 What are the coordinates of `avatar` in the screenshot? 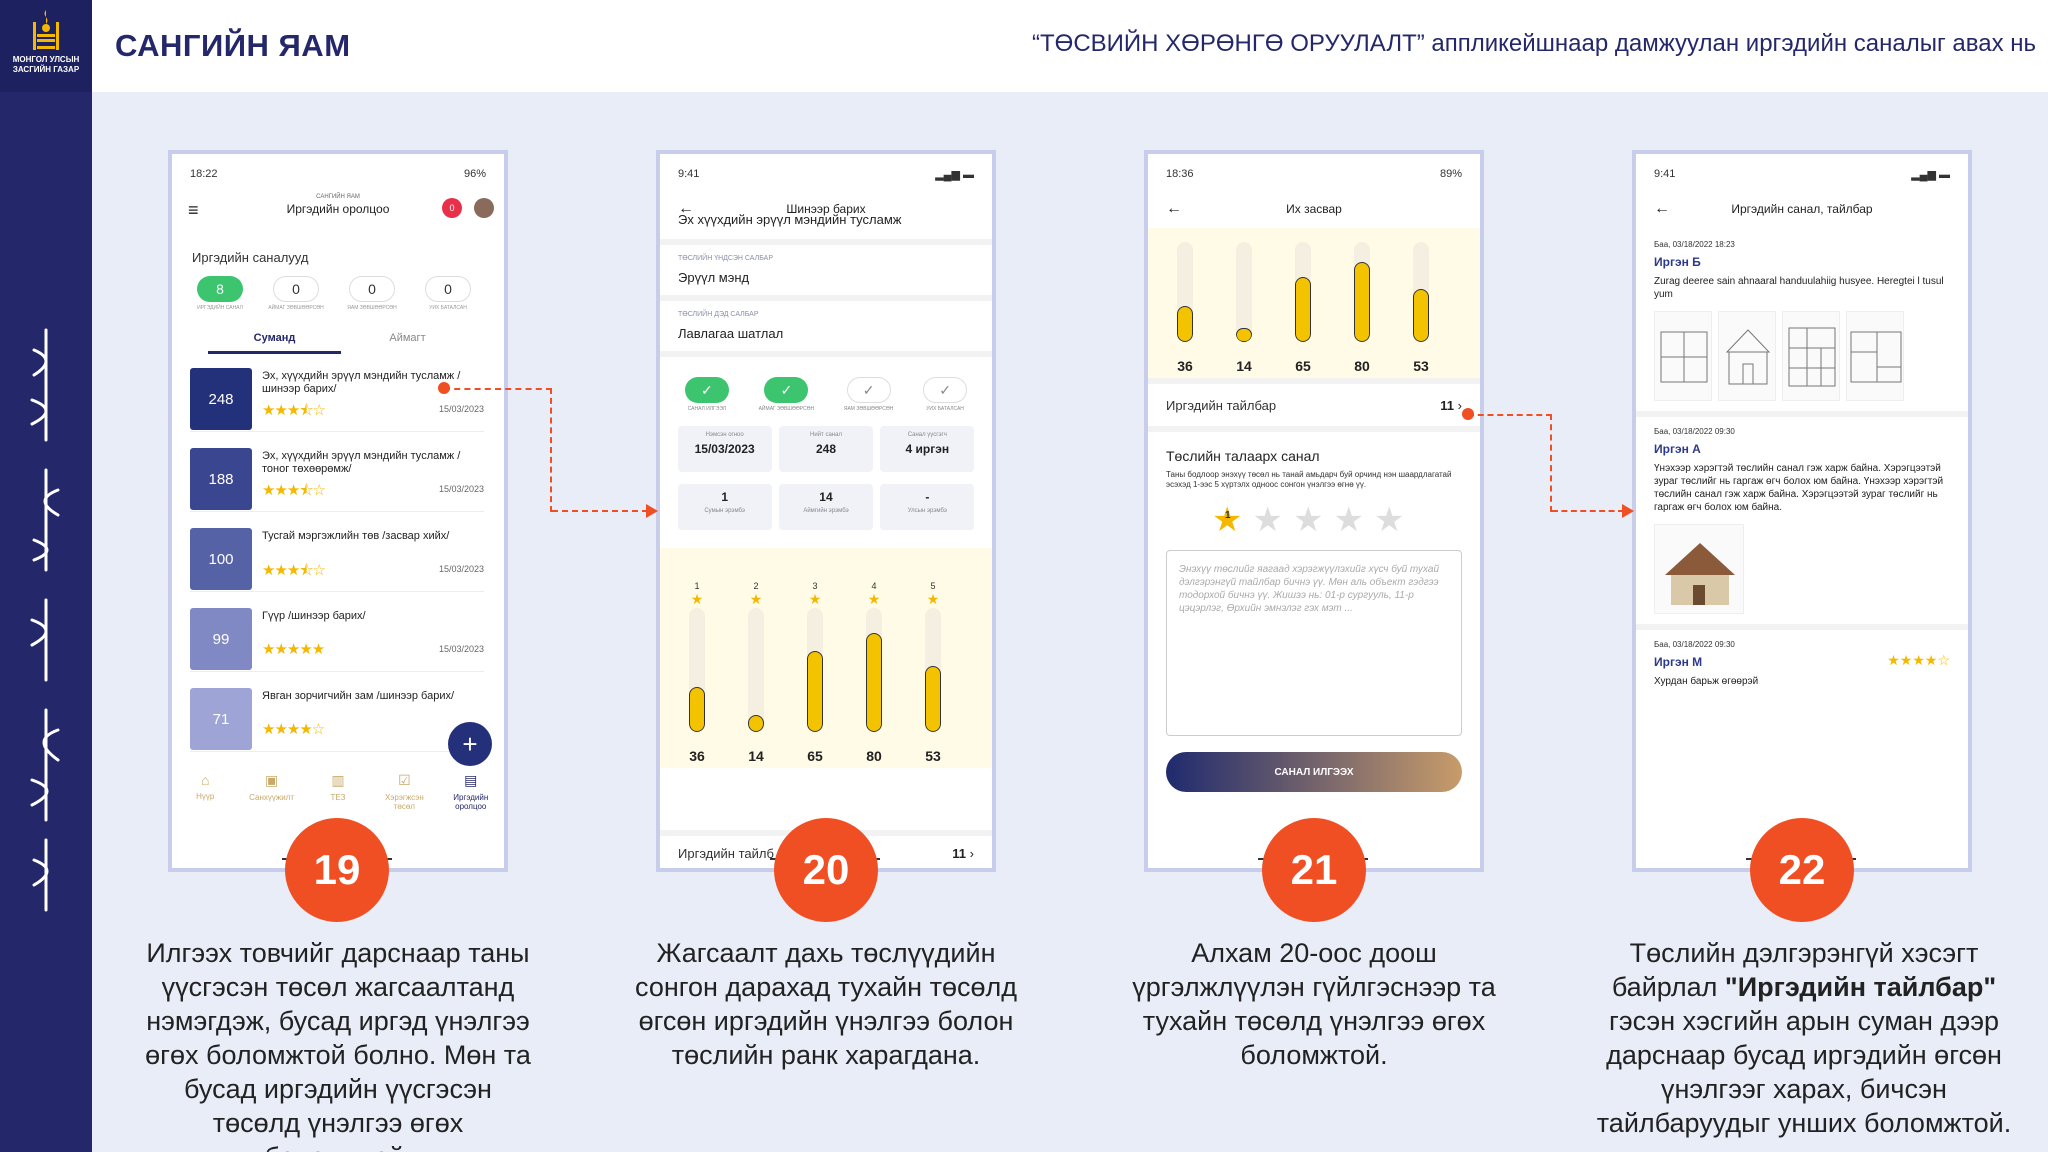 It's located at (484, 208).